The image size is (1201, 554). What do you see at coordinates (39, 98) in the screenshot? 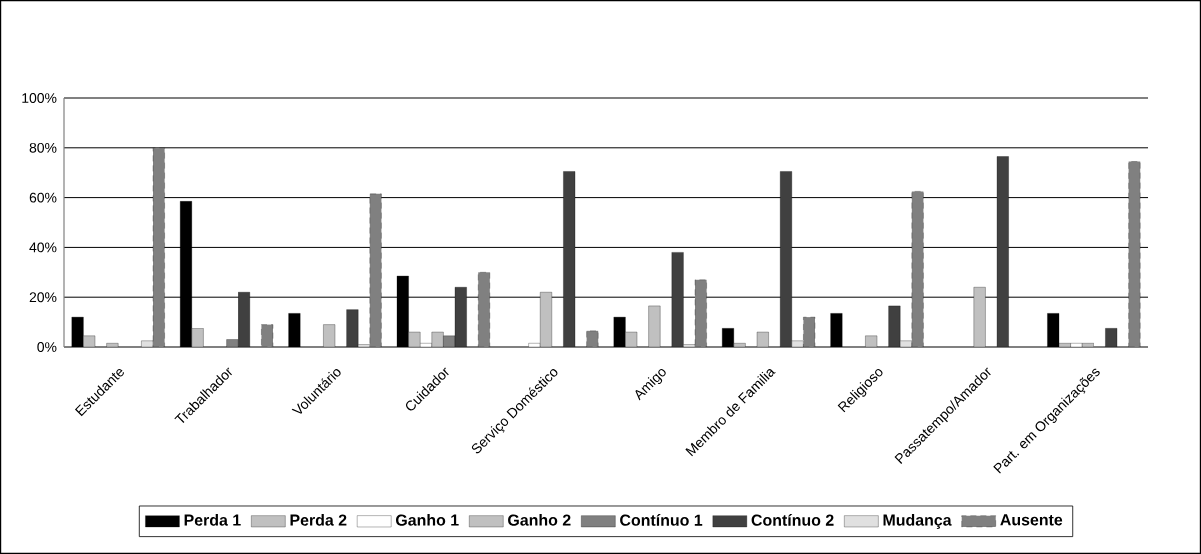
I see `y-tick-label: 100%` at bounding box center [39, 98].